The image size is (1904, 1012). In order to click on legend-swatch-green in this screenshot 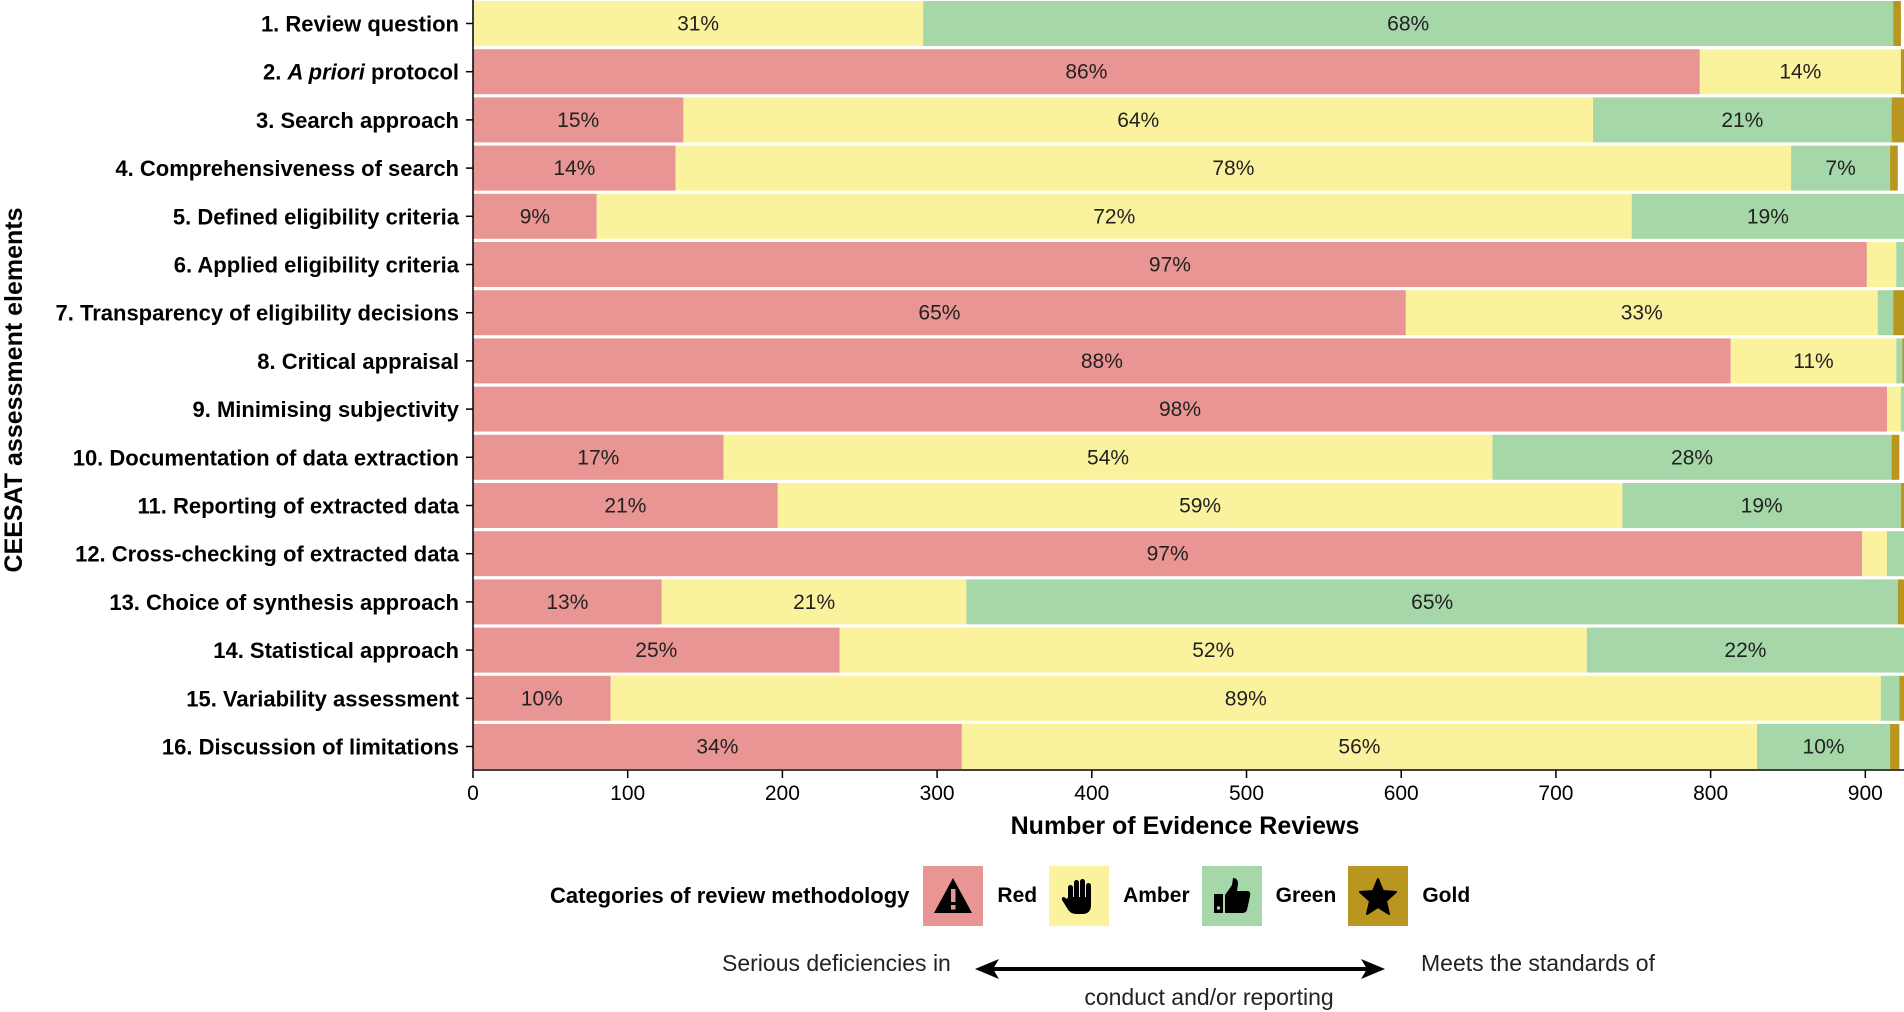, I will do `click(1231, 896)`.